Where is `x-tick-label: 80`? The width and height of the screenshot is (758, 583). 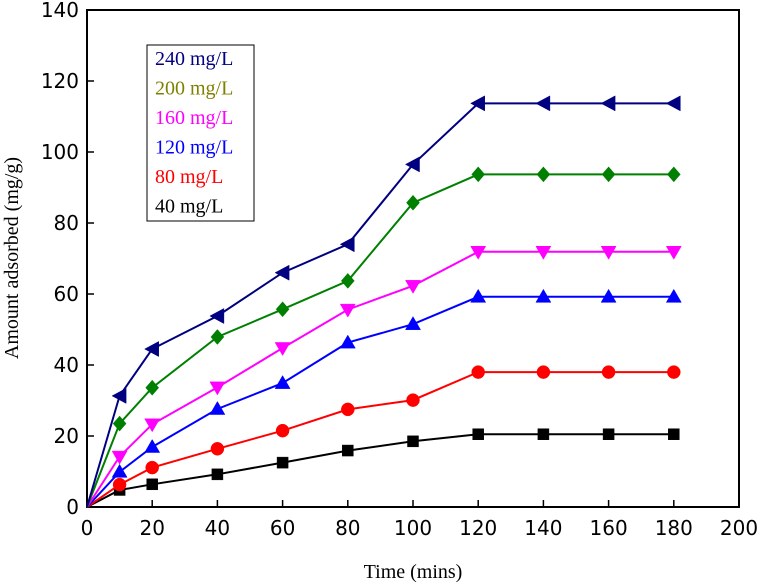
x-tick-label: 80 is located at coordinates (347, 528).